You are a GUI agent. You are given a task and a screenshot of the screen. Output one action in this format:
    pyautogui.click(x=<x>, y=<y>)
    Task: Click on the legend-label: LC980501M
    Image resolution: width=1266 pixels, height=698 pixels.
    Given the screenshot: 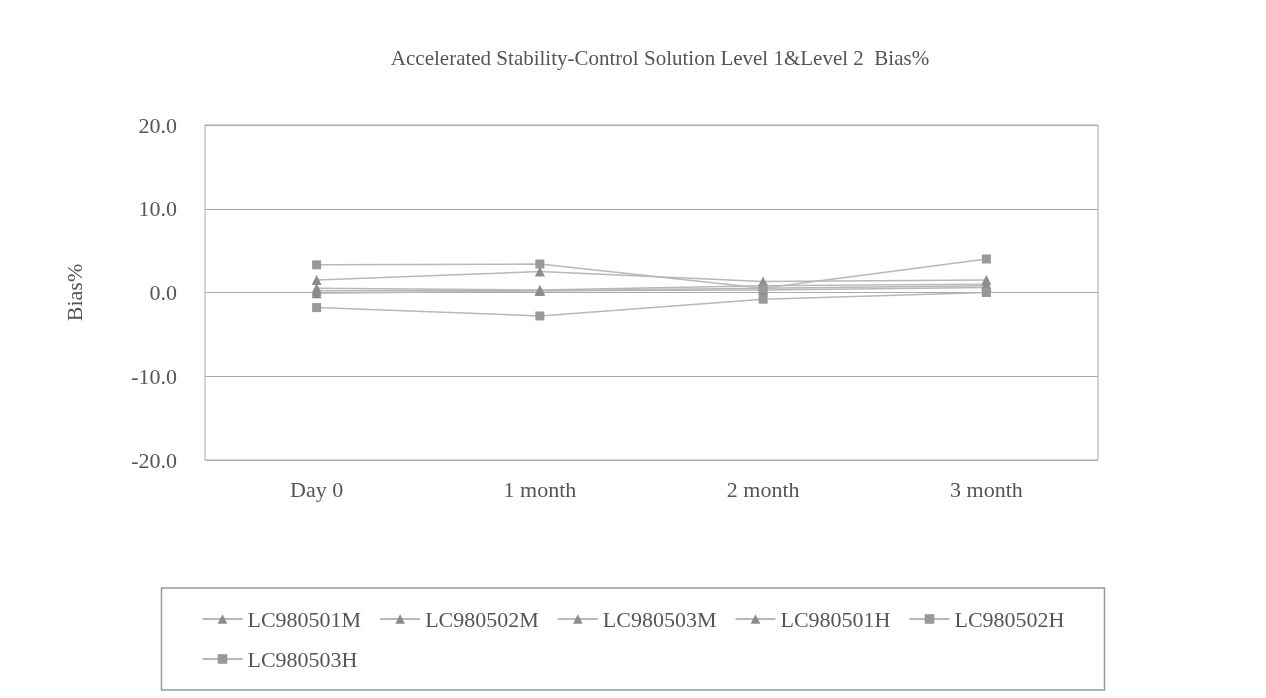 What is the action you would take?
    pyautogui.click(x=304, y=619)
    